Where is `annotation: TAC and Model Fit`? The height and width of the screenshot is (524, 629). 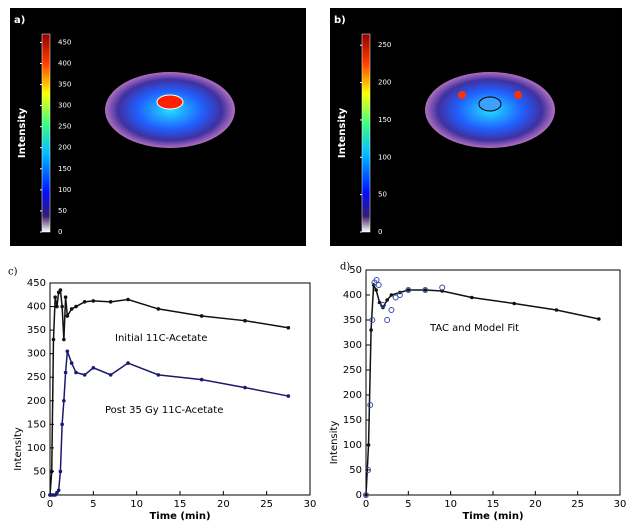 annotation: TAC and Model Fit is located at coordinates (474, 328).